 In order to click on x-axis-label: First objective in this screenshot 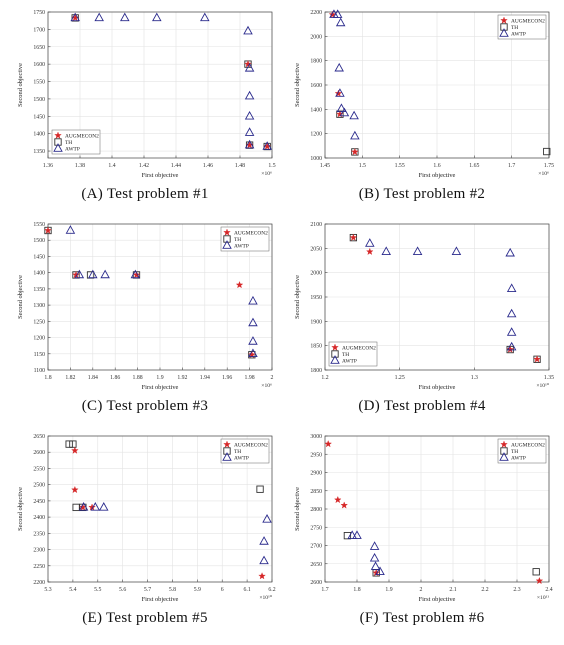, I will do `click(160, 387)`.